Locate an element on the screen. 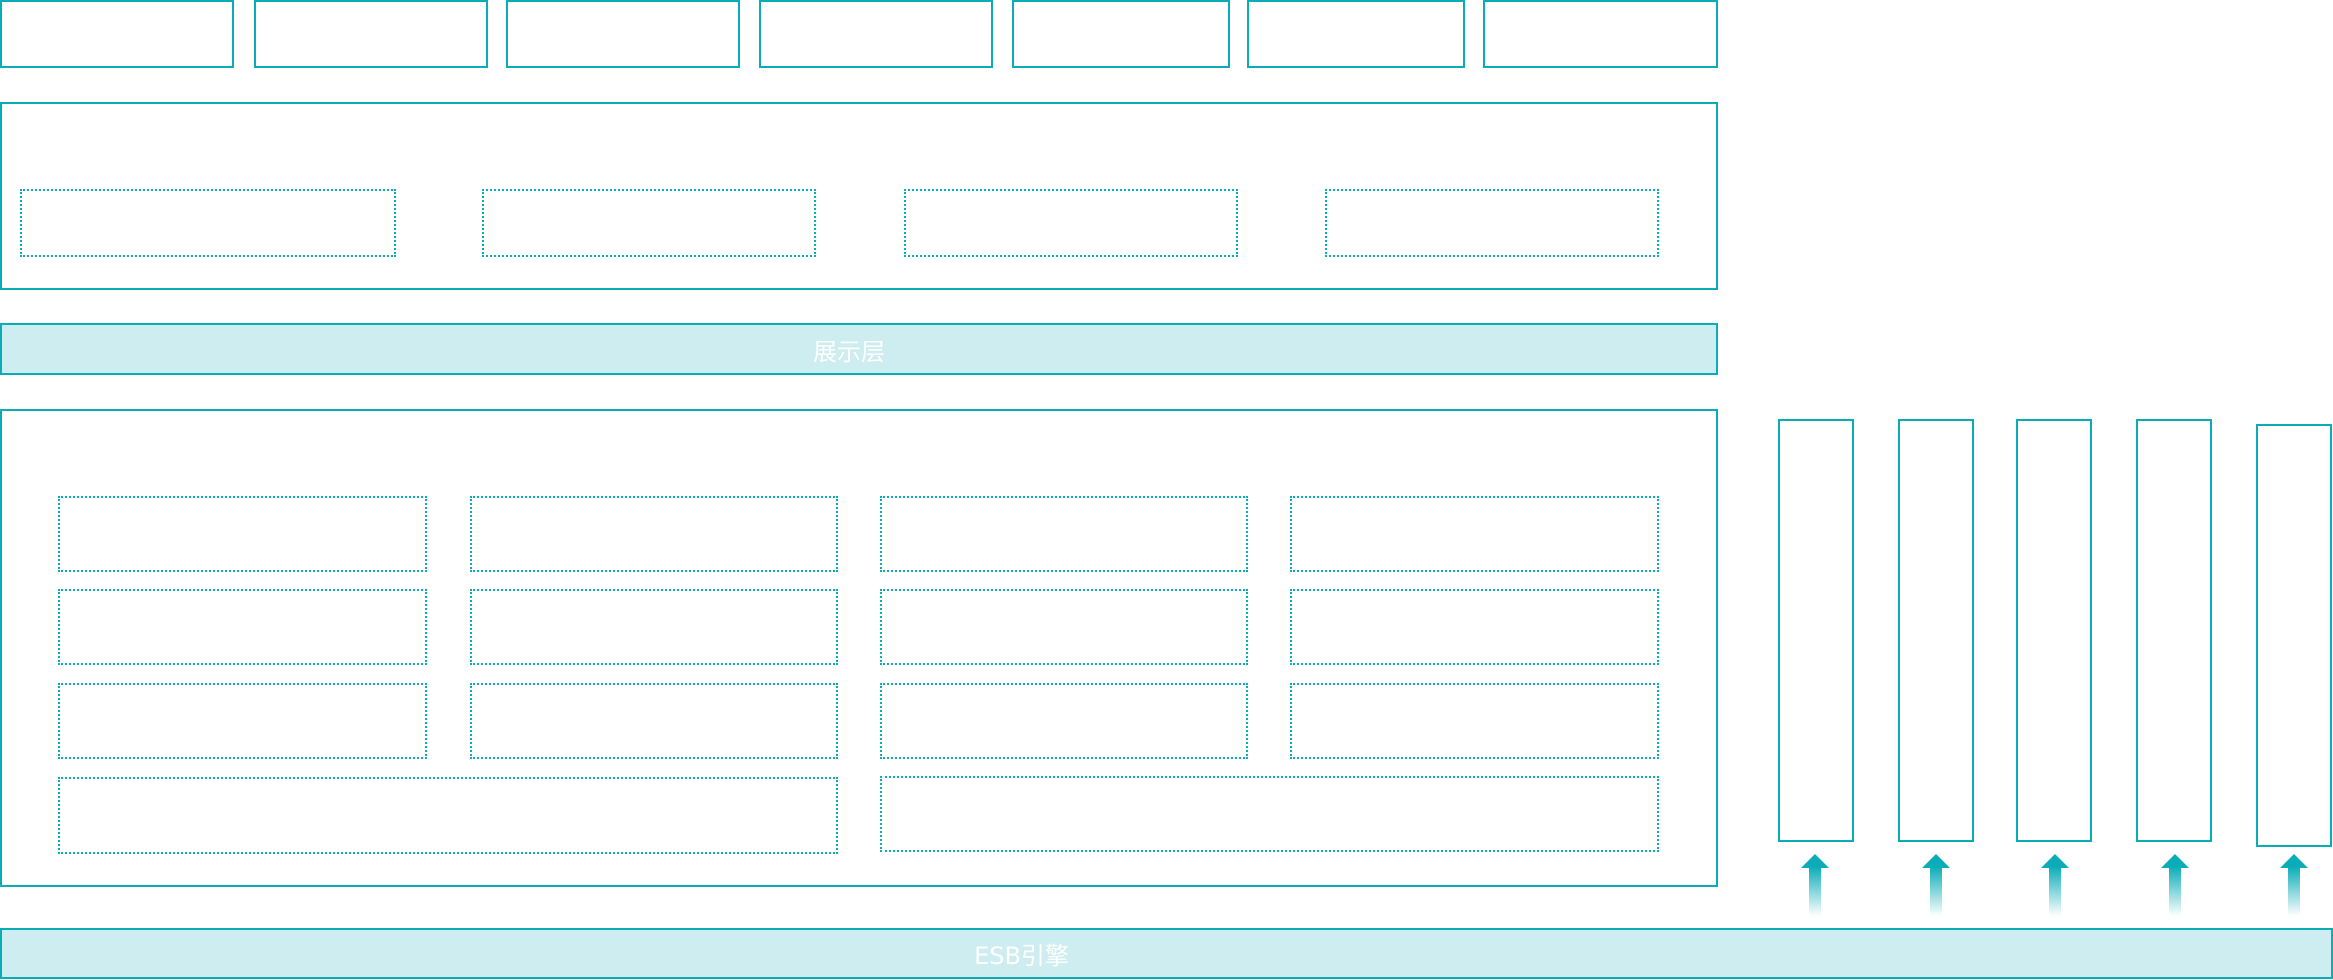 The height and width of the screenshot is (980, 2333). module-r3-c2 is located at coordinates (654, 721).